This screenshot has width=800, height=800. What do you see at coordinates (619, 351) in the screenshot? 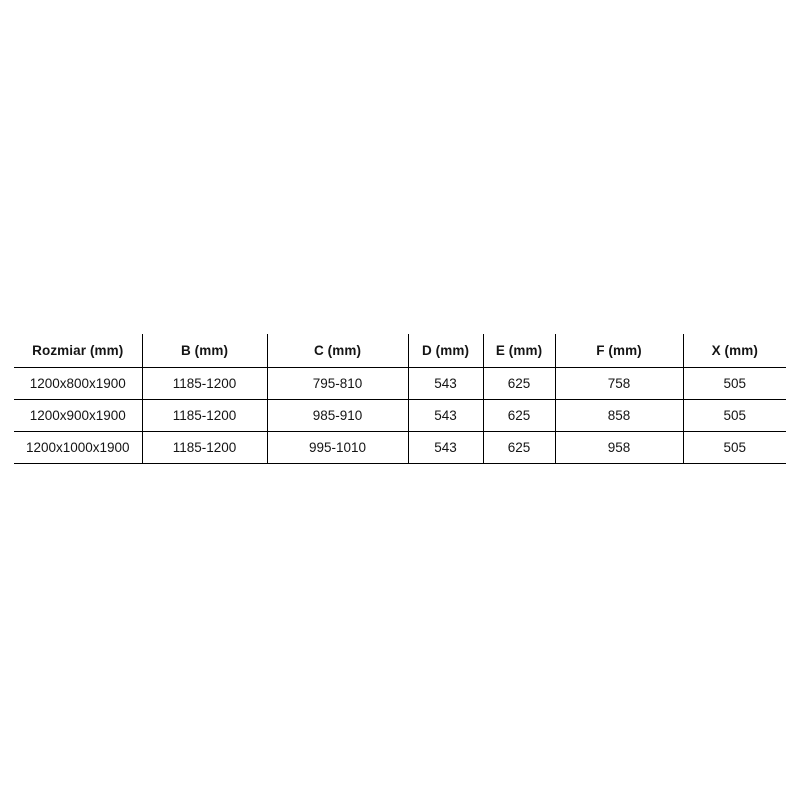
I see `column-header-f: F (mm)` at bounding box center [619, 351].